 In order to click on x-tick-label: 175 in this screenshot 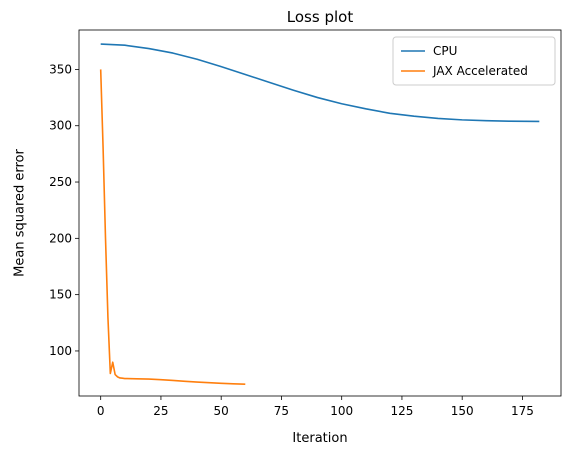, I will do `click(522, 411)`.